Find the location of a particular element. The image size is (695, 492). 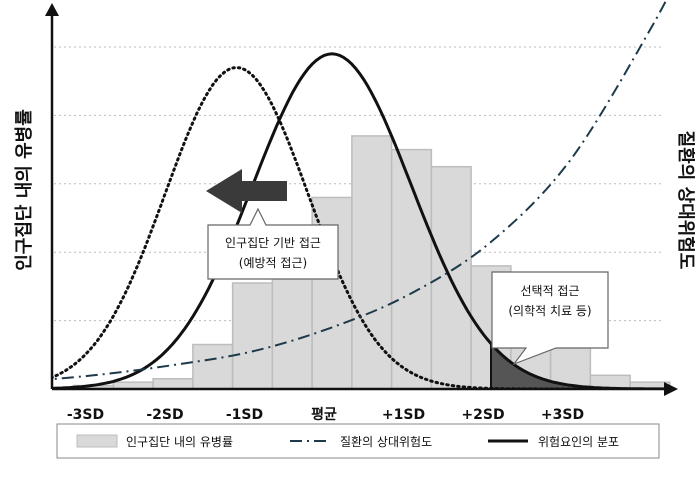

legend: 인구집단 내의 유병률 질환의 상대위험도 위험요인의 분포 is located at coordinates (358, 441).